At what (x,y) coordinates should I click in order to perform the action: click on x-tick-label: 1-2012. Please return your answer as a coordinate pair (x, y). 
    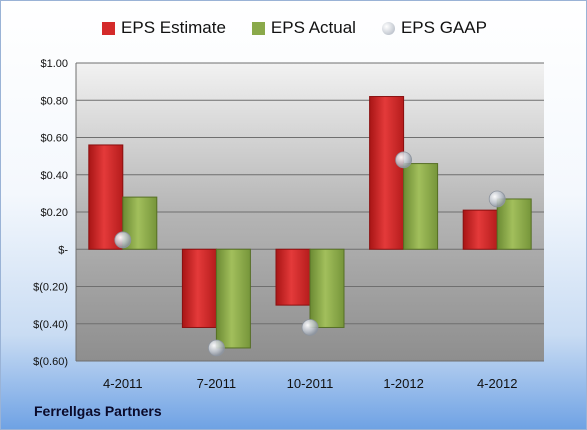
    Looking at the image, I should click on (403, 383).